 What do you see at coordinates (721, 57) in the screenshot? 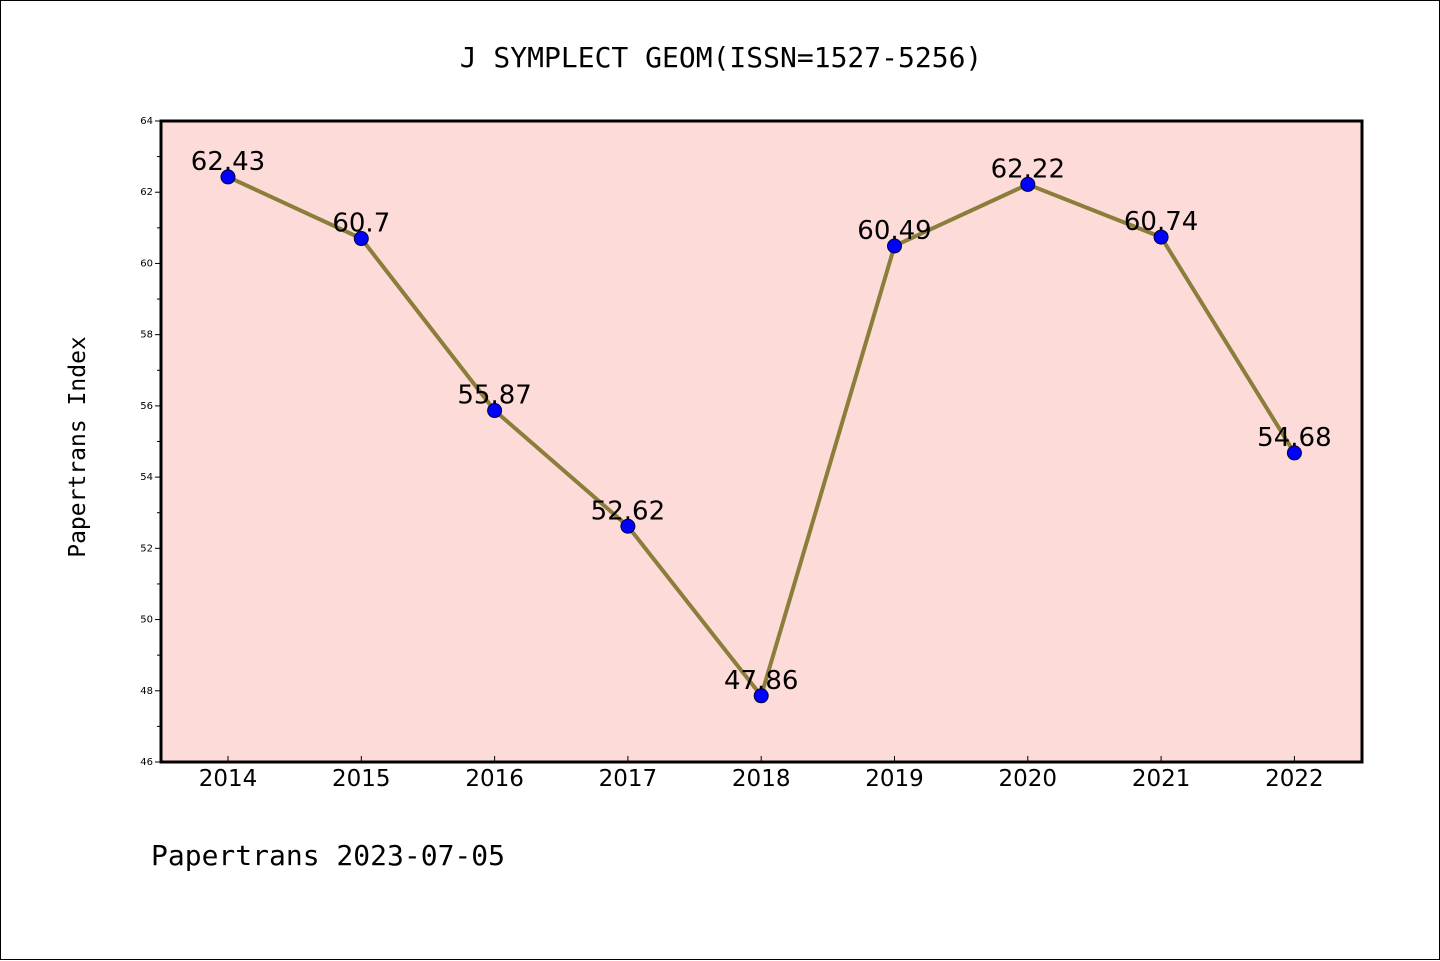
I see `chart-title: J SYMPLECT GEOM(ISSN=1527-5256)` at bounding box center [721, 57].